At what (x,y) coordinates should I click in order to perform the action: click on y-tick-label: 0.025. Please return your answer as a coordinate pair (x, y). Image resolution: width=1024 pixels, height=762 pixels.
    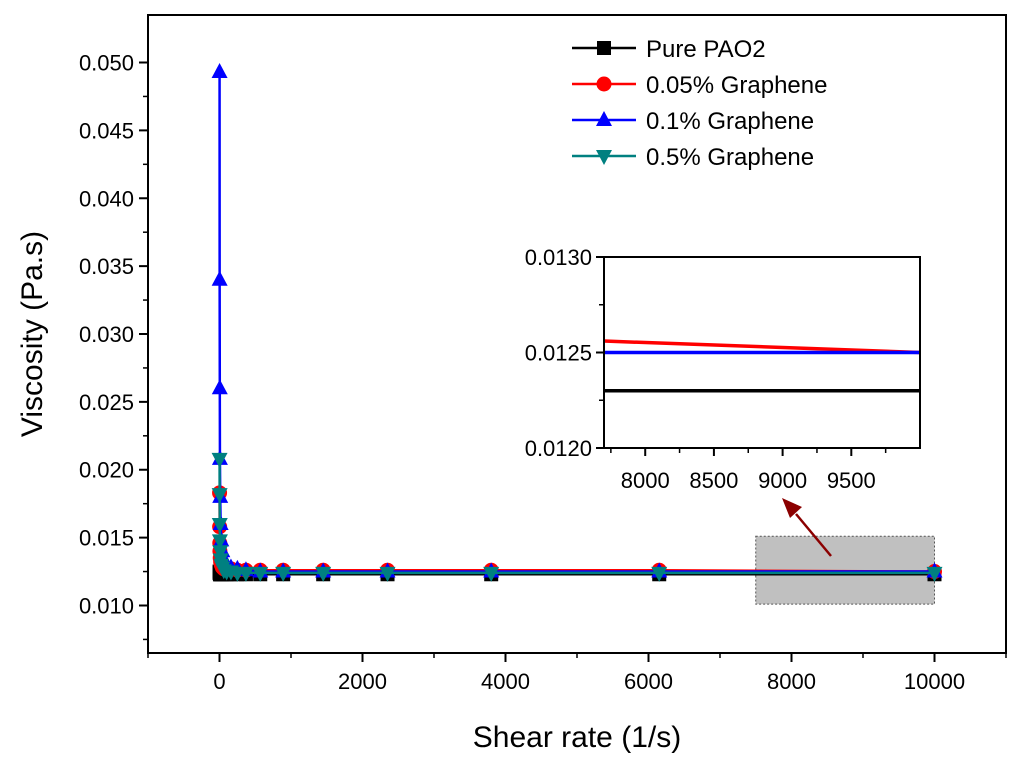
    Looking at the image, I should click on (106, 402).